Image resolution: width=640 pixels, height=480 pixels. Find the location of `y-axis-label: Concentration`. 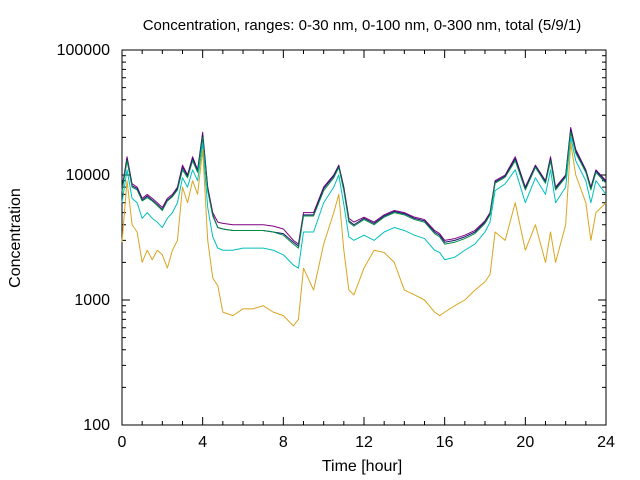

y-axis-label: Concentration is located at coordinates (15, 238).